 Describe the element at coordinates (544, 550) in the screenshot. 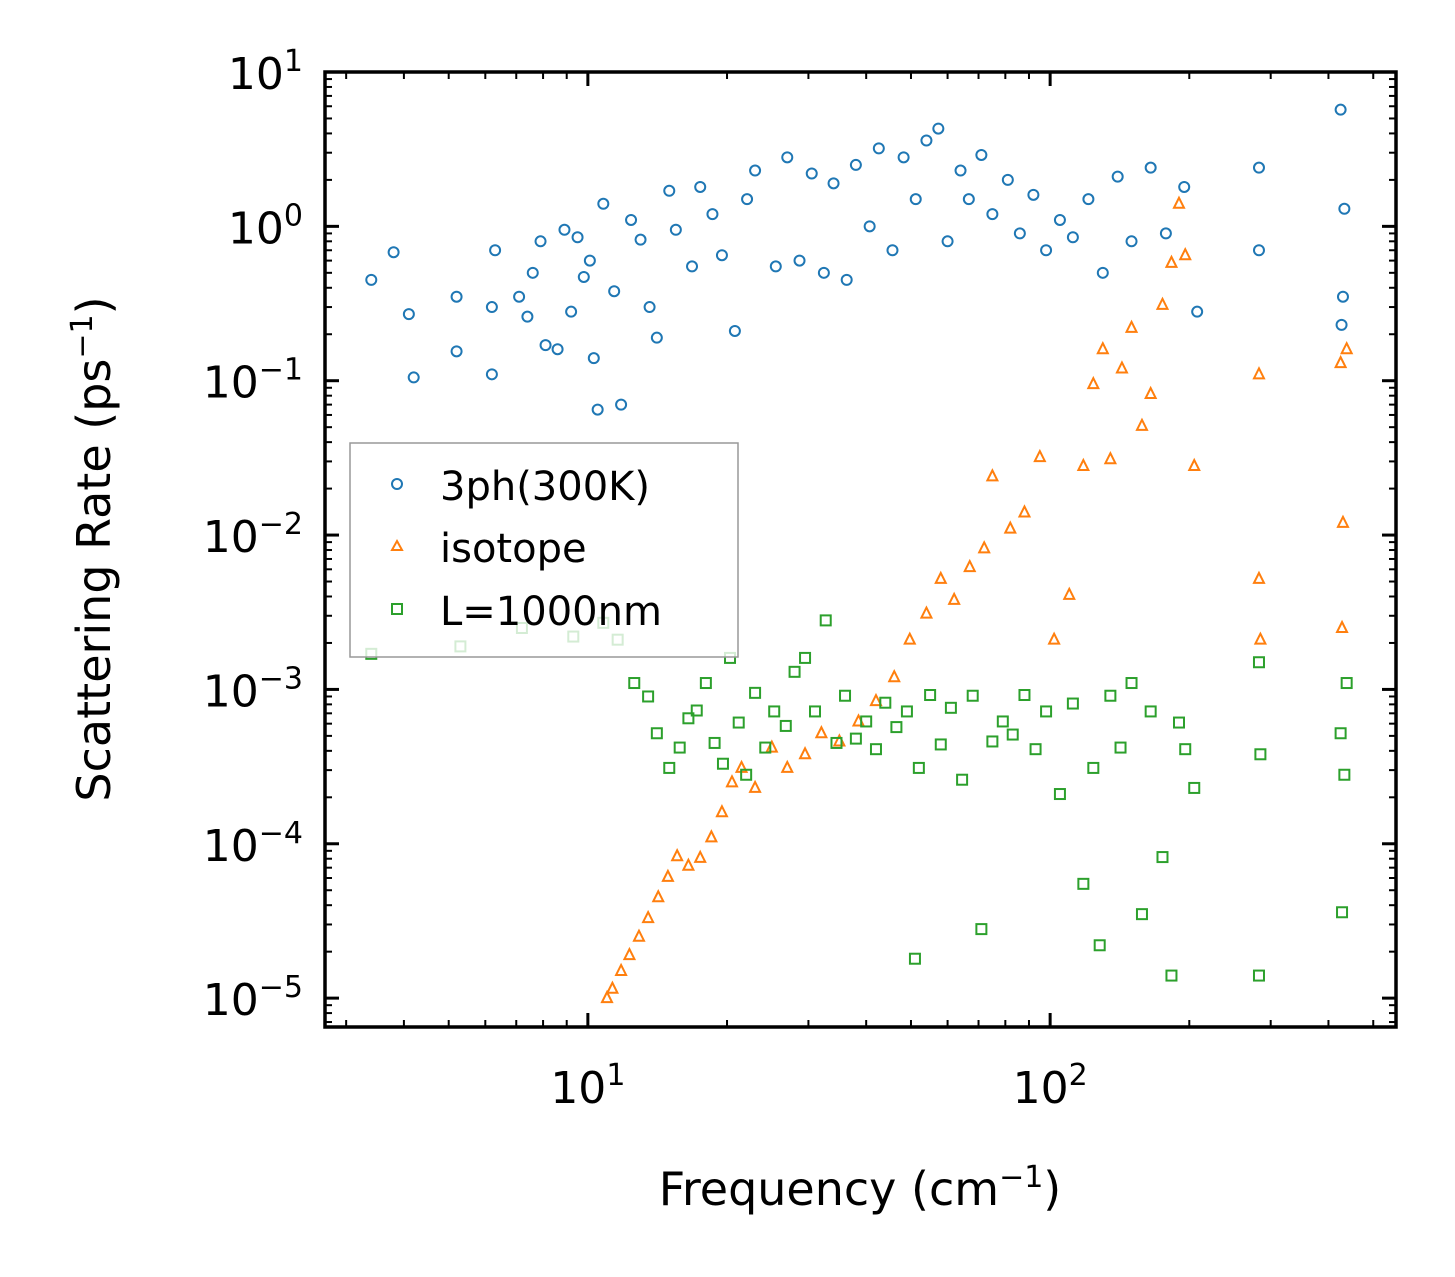

I see `legend: 3ph(300K) isotope L=1000nm` at that location.